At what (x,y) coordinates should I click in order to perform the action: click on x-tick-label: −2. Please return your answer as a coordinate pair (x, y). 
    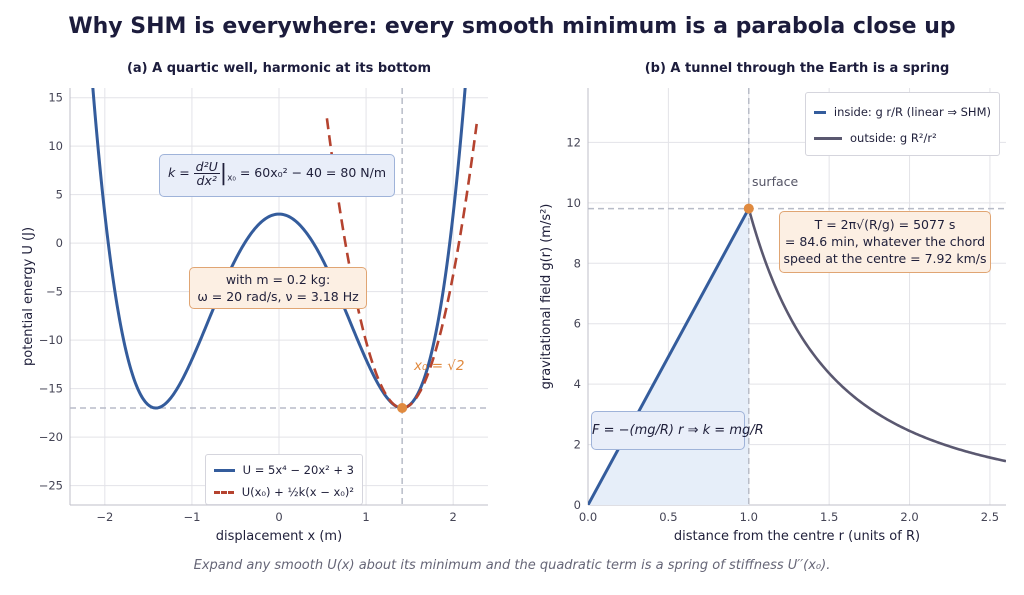
    Looking at the image, I should click on (104, 517).